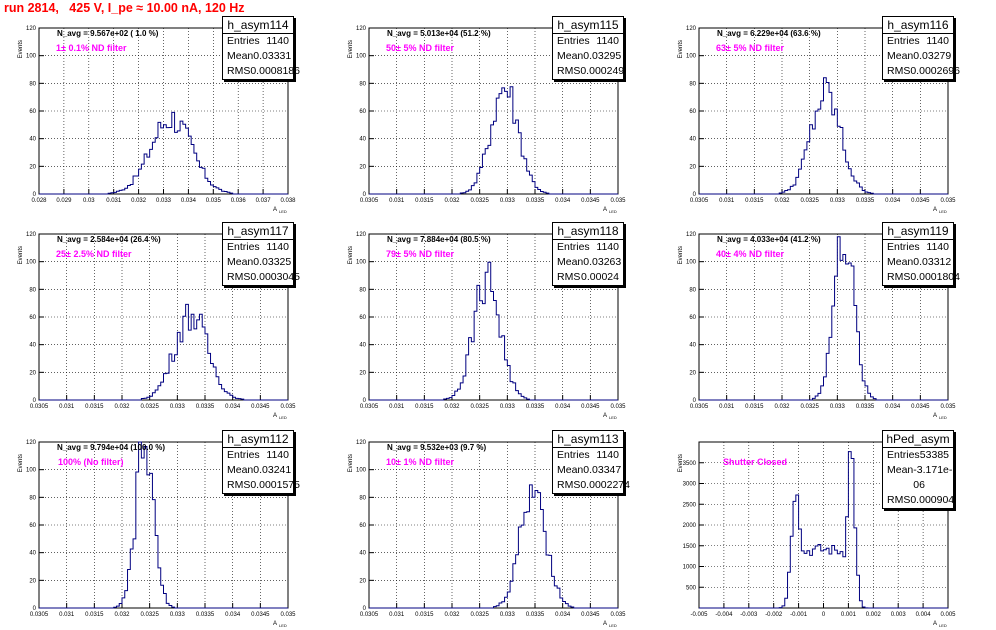 This screenshot has height=630, width=996. Describe the element at coordinates (588, 262) in the screenshot. I see `stats-row-mean: Mean 0.03263` at that location.